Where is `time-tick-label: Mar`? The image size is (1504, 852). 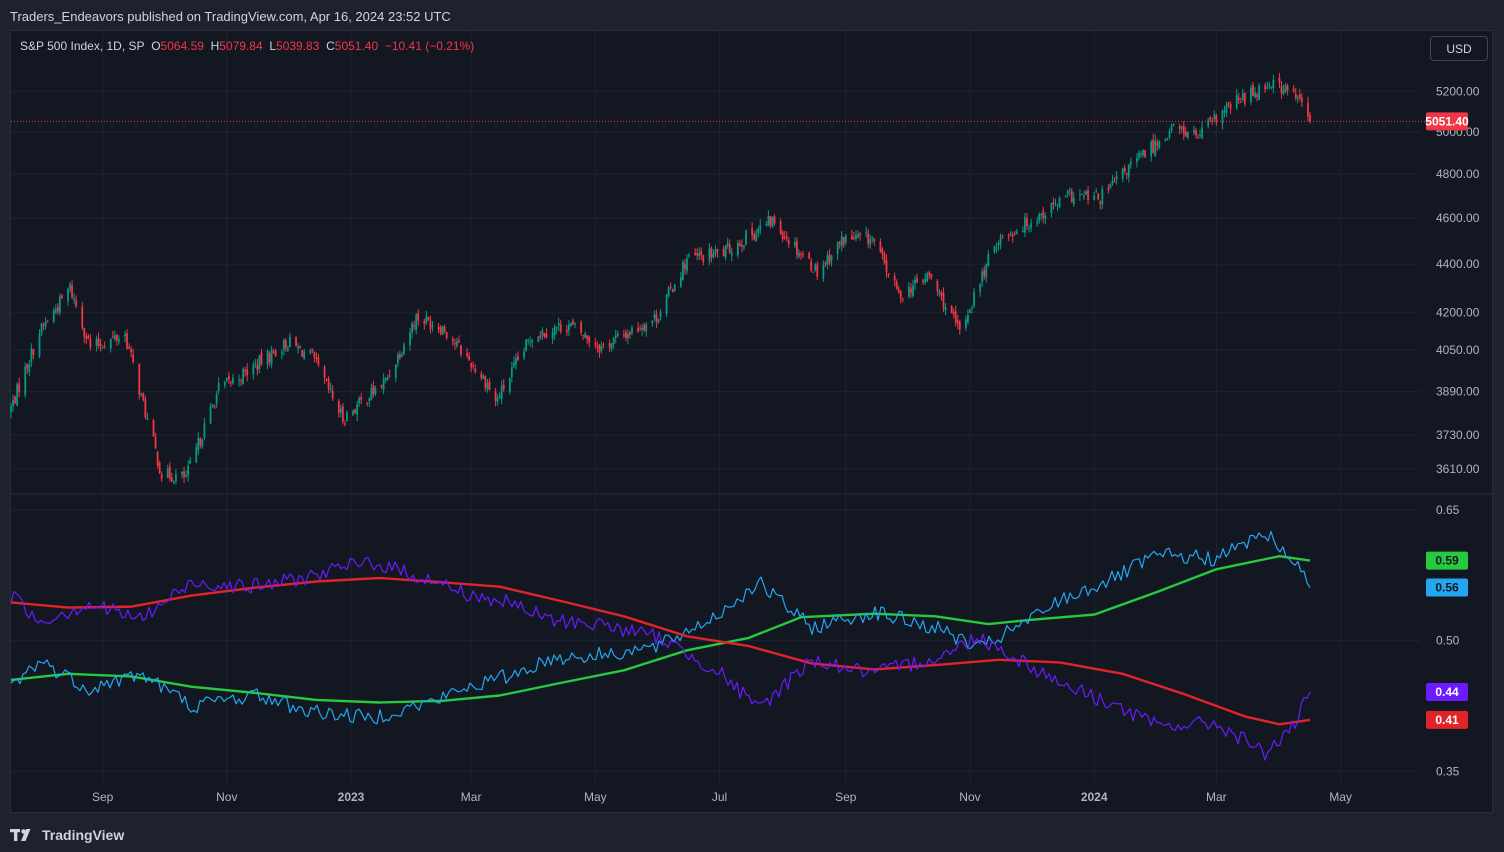
time-tick-label: Mar is located at coordinates (471, 797).